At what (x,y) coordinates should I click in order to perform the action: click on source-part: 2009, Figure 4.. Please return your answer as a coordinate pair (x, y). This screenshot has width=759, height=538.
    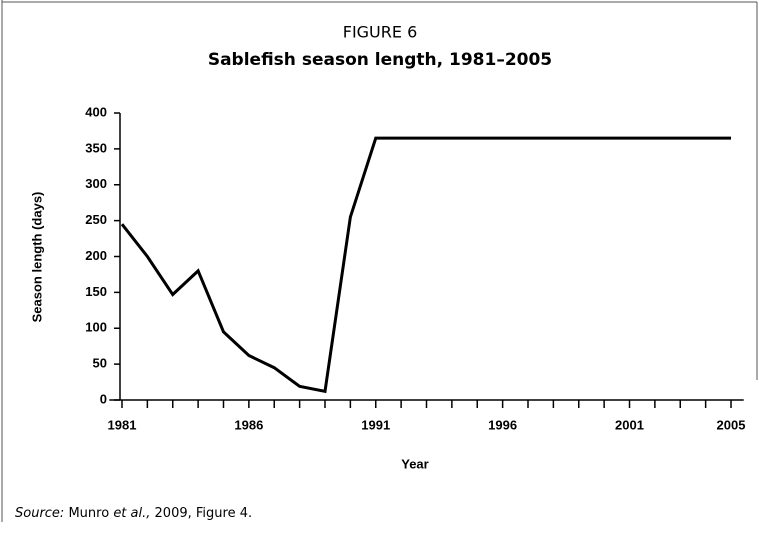
    Looking at the image, I should click on (201, 513).